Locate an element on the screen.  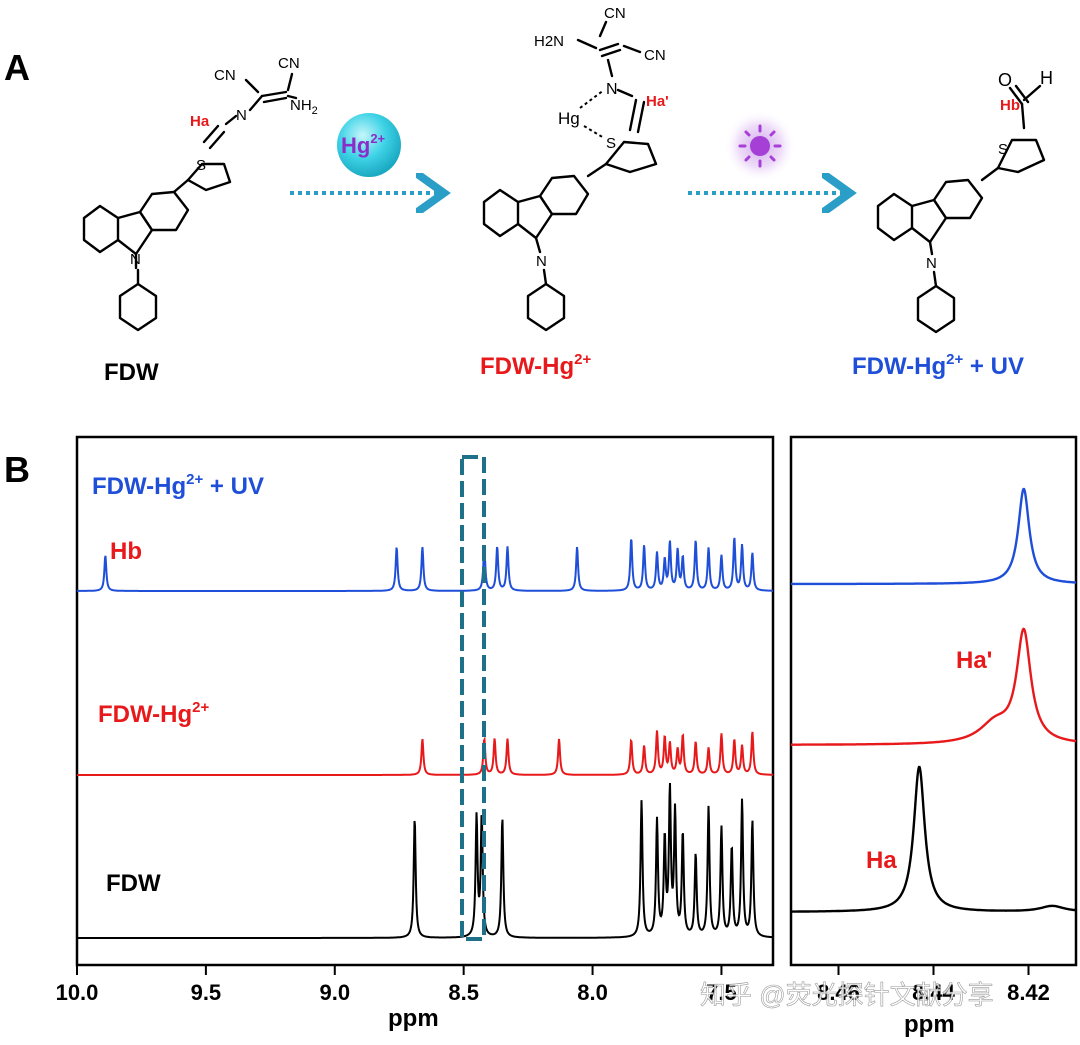
inset-axis-label: ppm is located at coordinates (929, 1024).